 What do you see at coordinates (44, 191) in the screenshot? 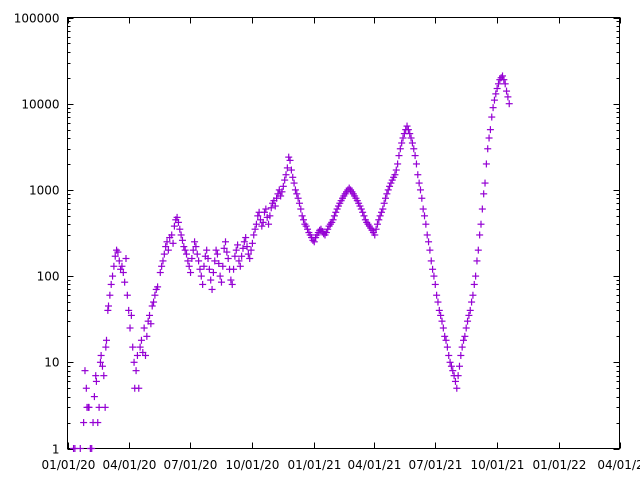
I see `y-tick-label: 1000` at bounding box center [44, 191].